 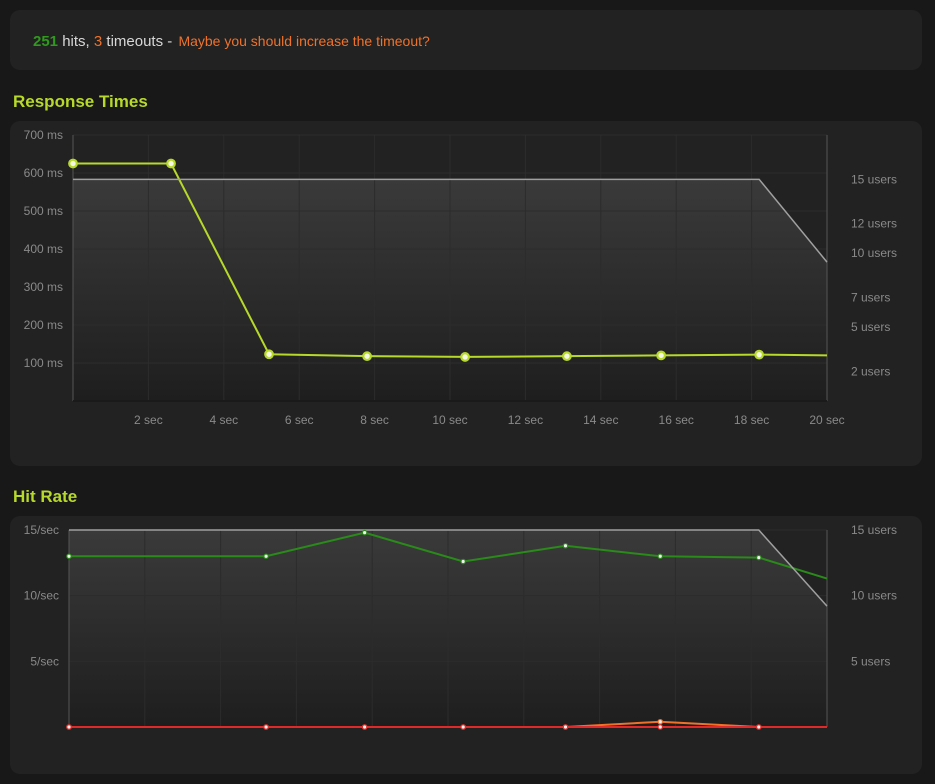 What do you see at coordinates (449, 420) in the screenshot?
I see `x-tick-label: 10 sec` at bounding box center [449, 420].